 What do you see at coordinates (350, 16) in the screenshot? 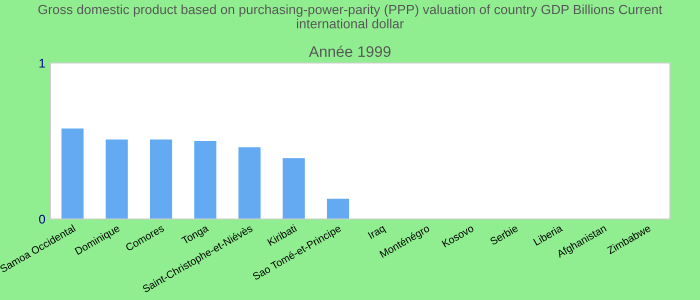
I see `chart-title: Gross domestic product based on purchasing-power-parity (PPP) valuation of country GDP Billions Current international dollar` at bounding box center [350, 16].